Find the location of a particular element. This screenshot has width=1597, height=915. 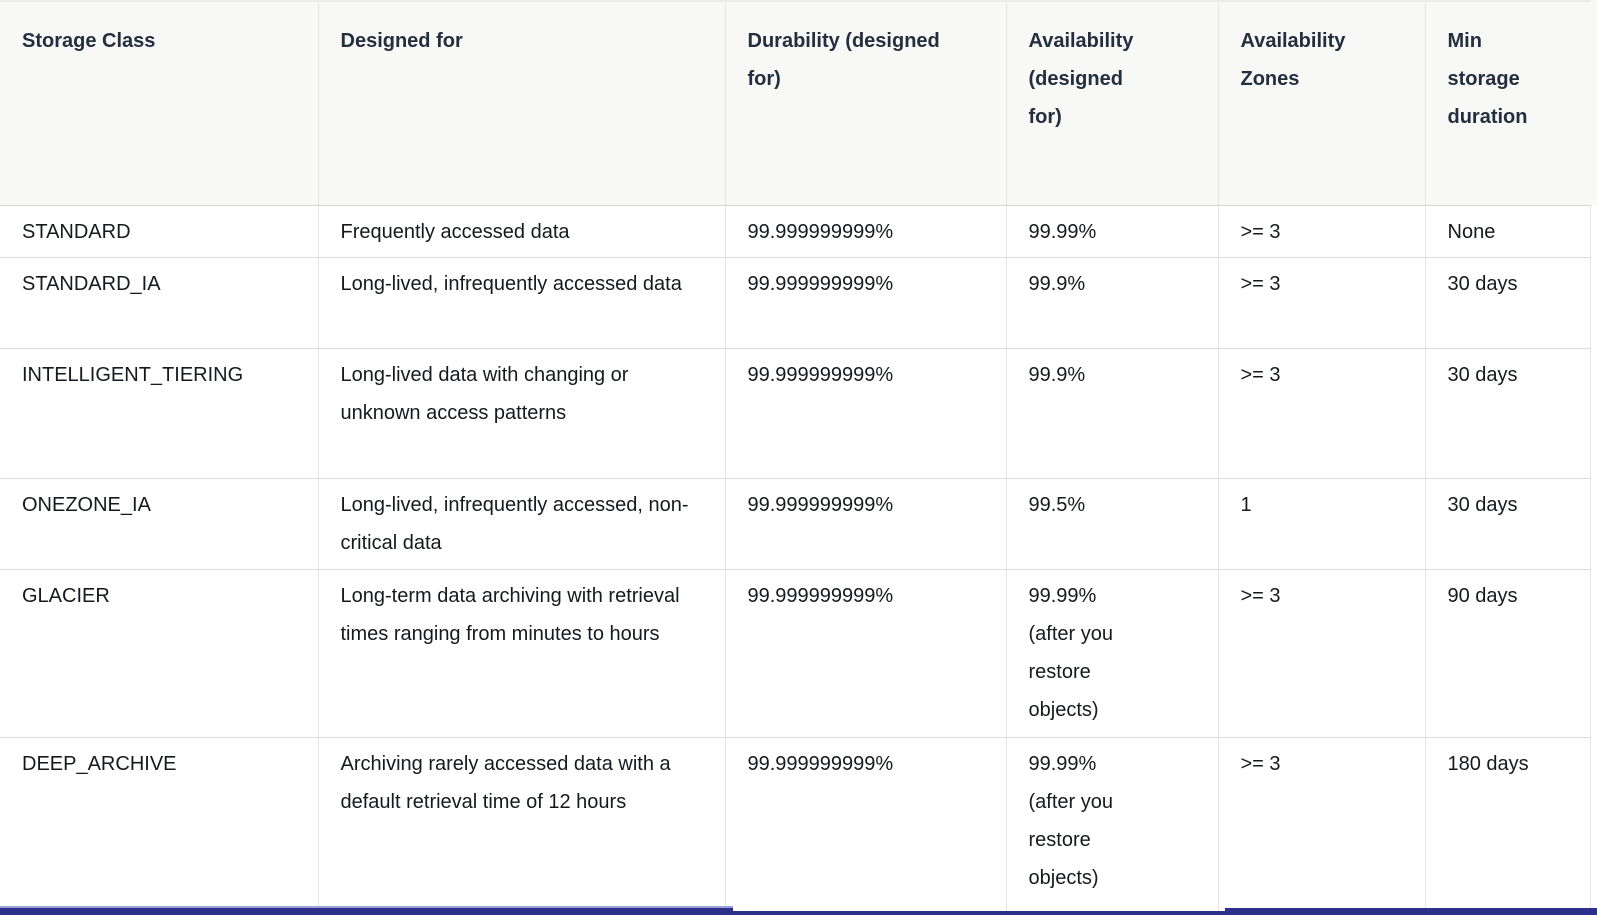

header-label: Availability (designed for) is located at coordinates (1081, 79).